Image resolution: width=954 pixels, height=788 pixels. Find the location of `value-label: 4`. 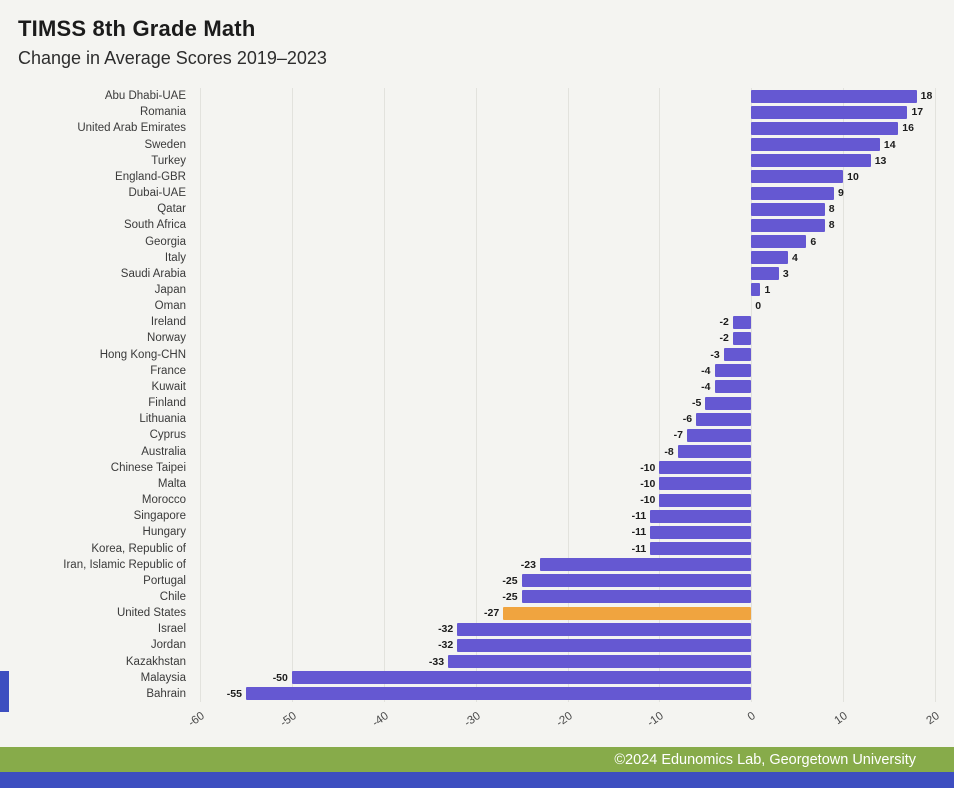

value-label: 4 is located at coordinates (795, 257).